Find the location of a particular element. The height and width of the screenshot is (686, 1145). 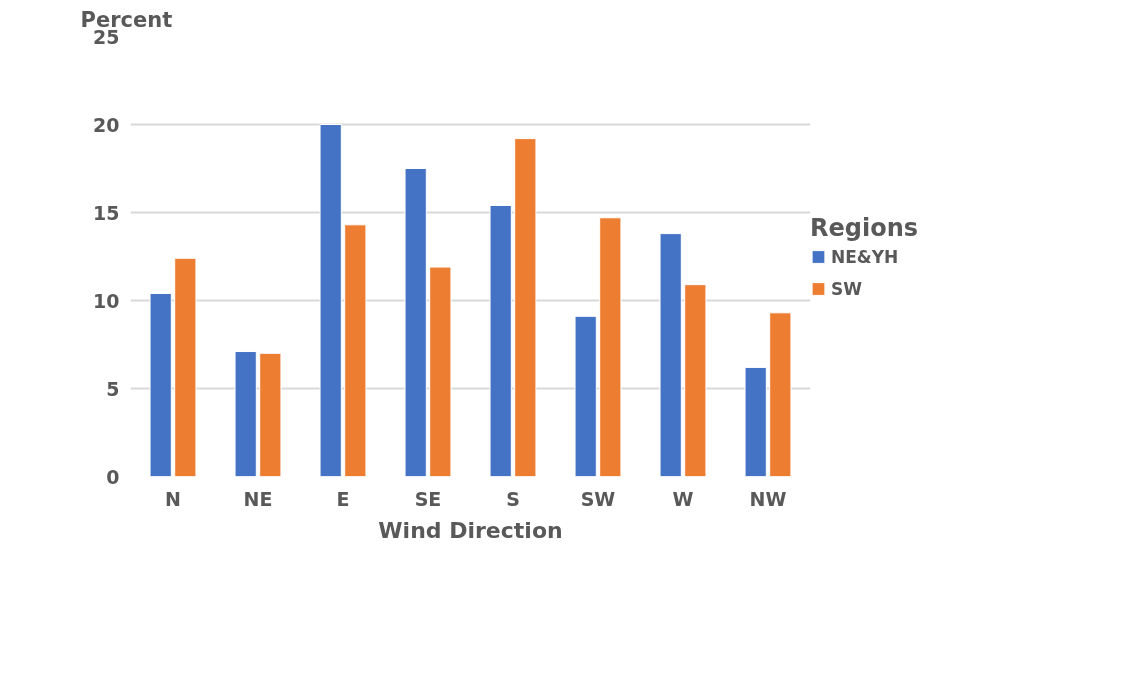

y-tick-label: 15 is located at coordinates (106, 212).